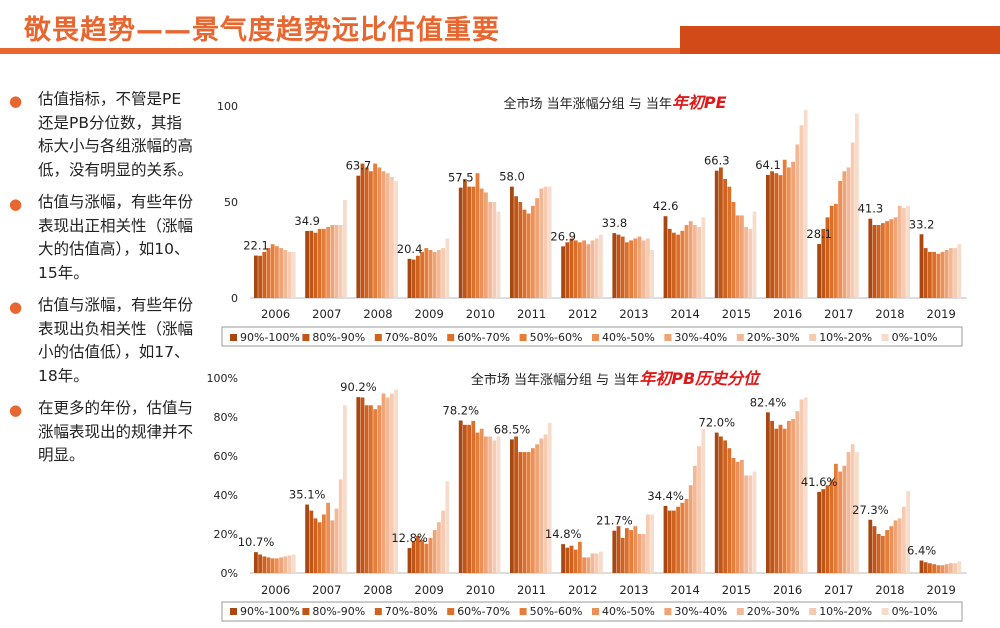 This screenshot has height=628, width=1000. Describe the element at coordinates (840, 40) in the screenshot. I see `title-accent-block` at that location.